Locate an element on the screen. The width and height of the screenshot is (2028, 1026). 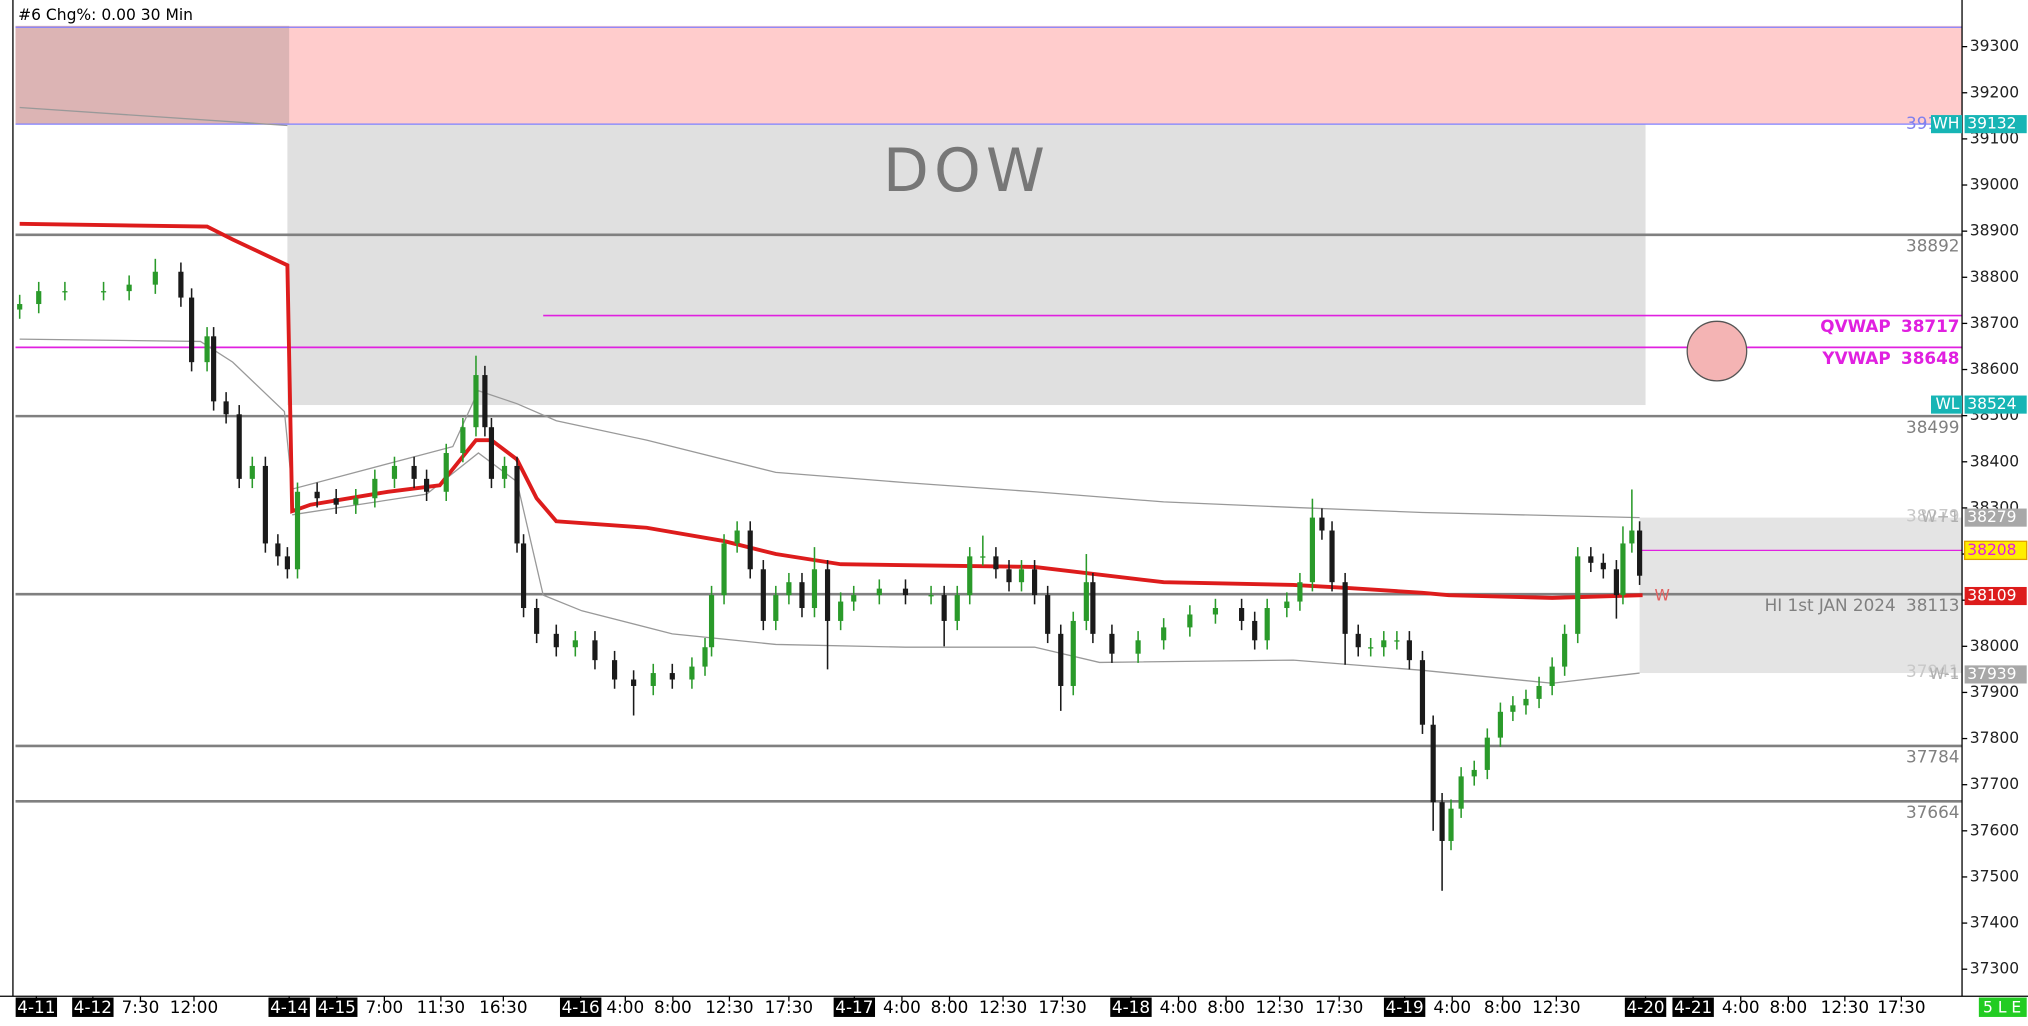
x-tick-label: 4-17 is located at coordinates (854, 1007).